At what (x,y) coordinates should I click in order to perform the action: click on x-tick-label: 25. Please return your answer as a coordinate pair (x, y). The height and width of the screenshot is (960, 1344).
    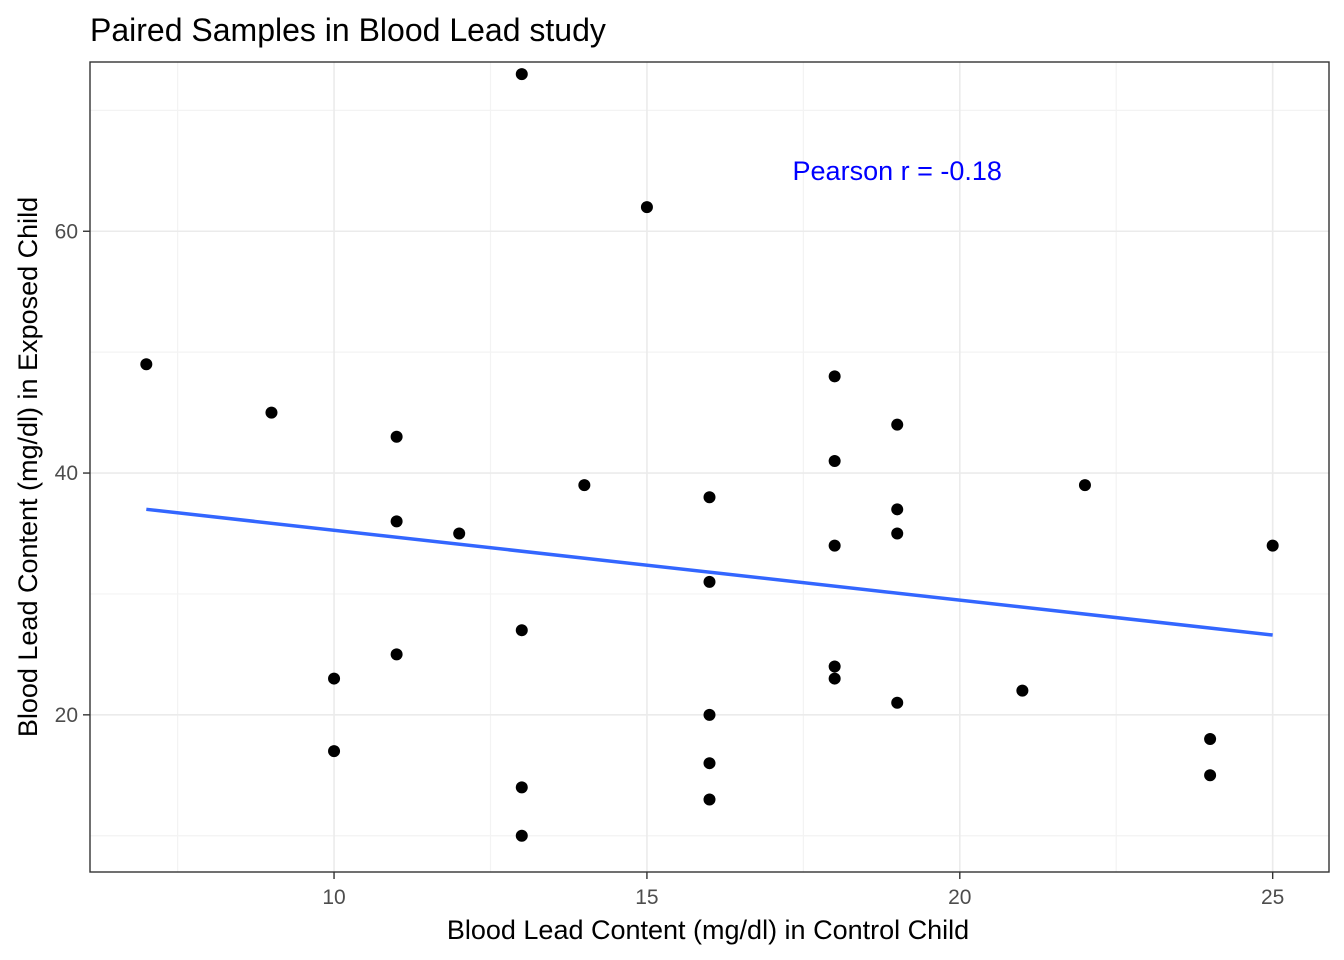
    Looking at the image, I should click on (1272, 897).